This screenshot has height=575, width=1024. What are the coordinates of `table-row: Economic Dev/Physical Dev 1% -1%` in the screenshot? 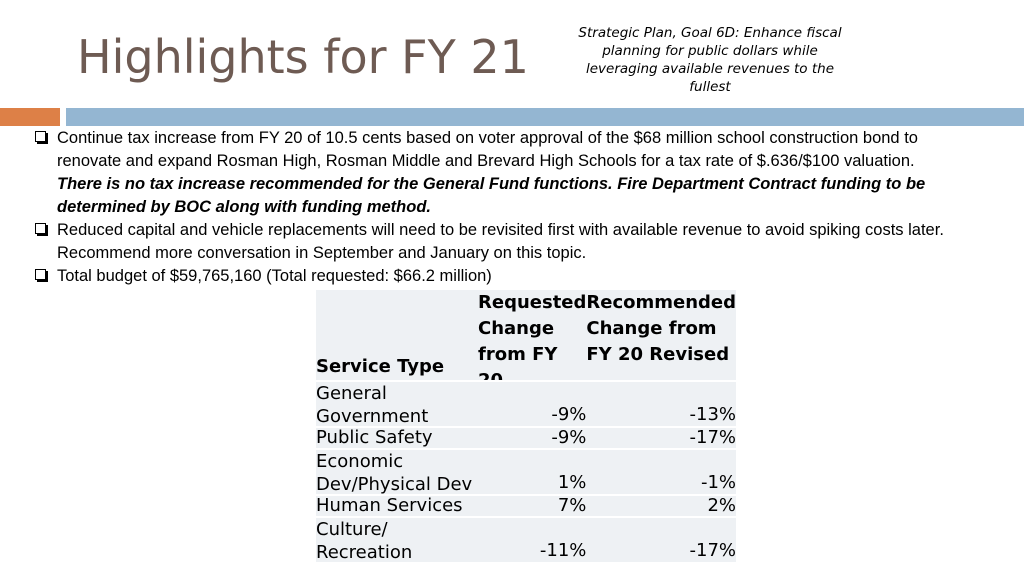 It's located at (526, 472).